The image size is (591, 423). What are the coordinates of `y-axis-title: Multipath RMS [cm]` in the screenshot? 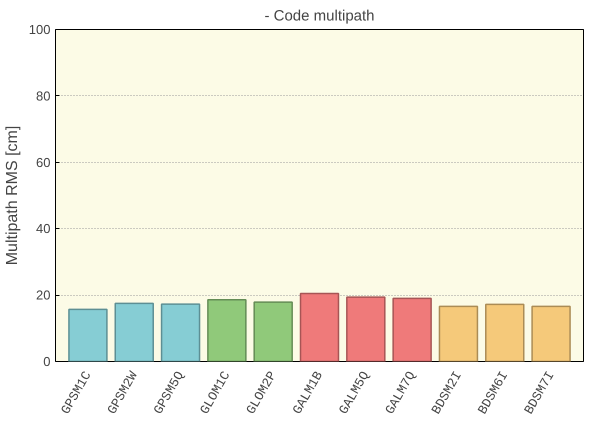 It's located at (12, 196).